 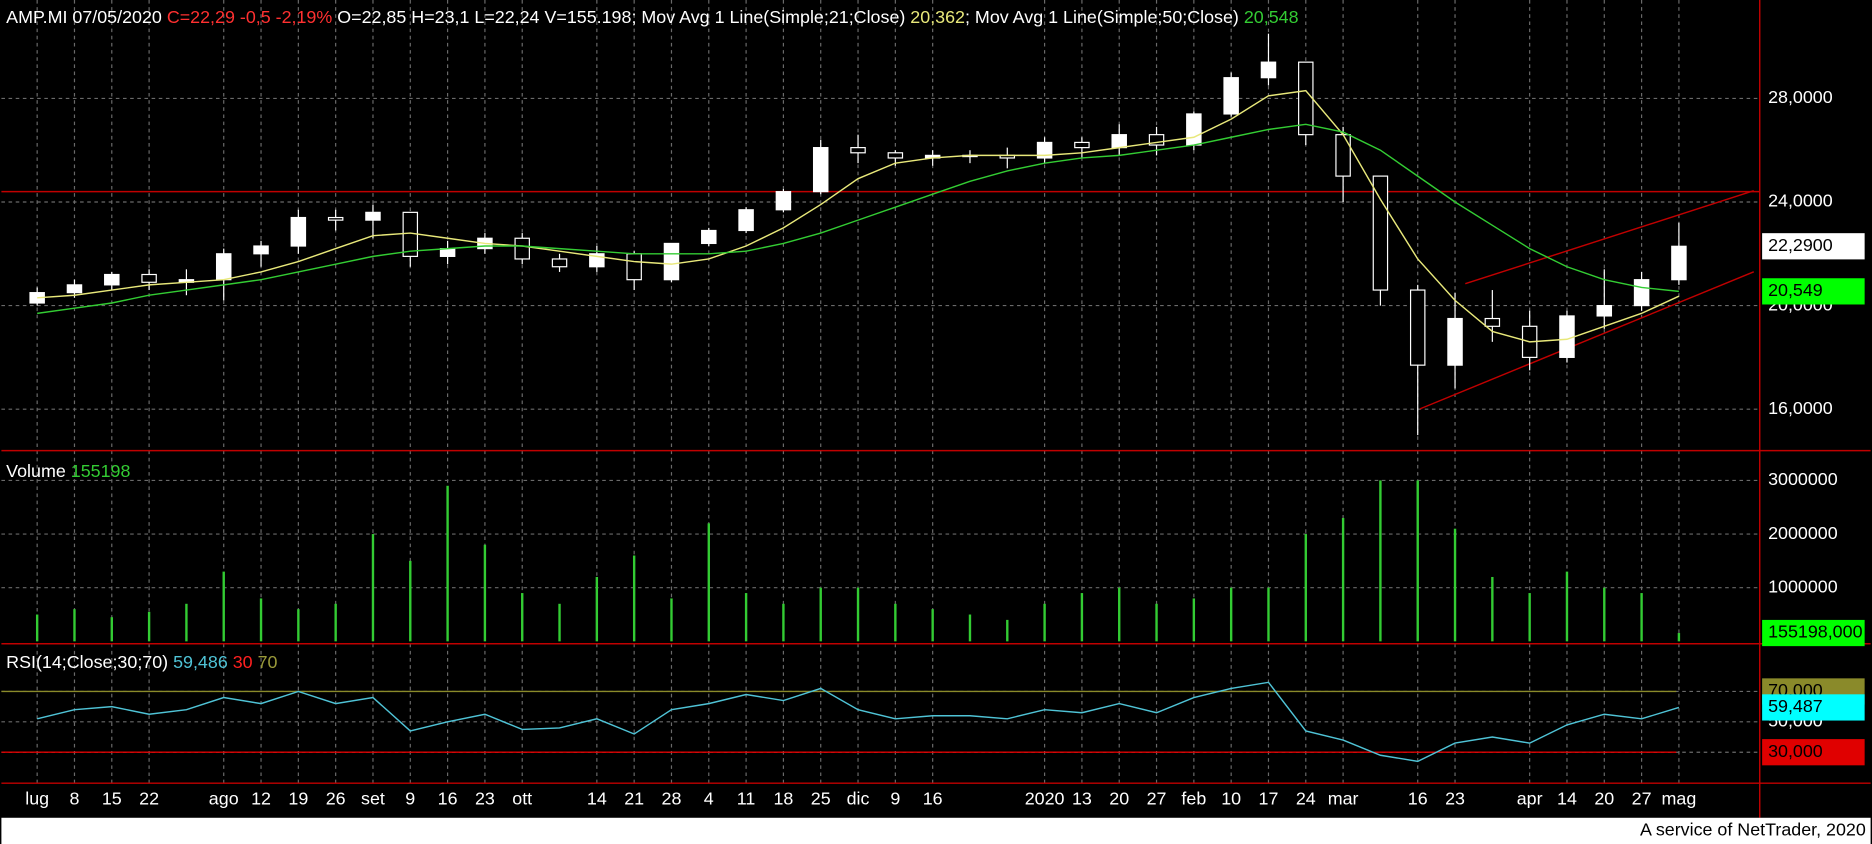 What do you see at coordinates (336, 799) in the screenshot?
I see `x-tick-label: 26` at bounding box center [336, 799].